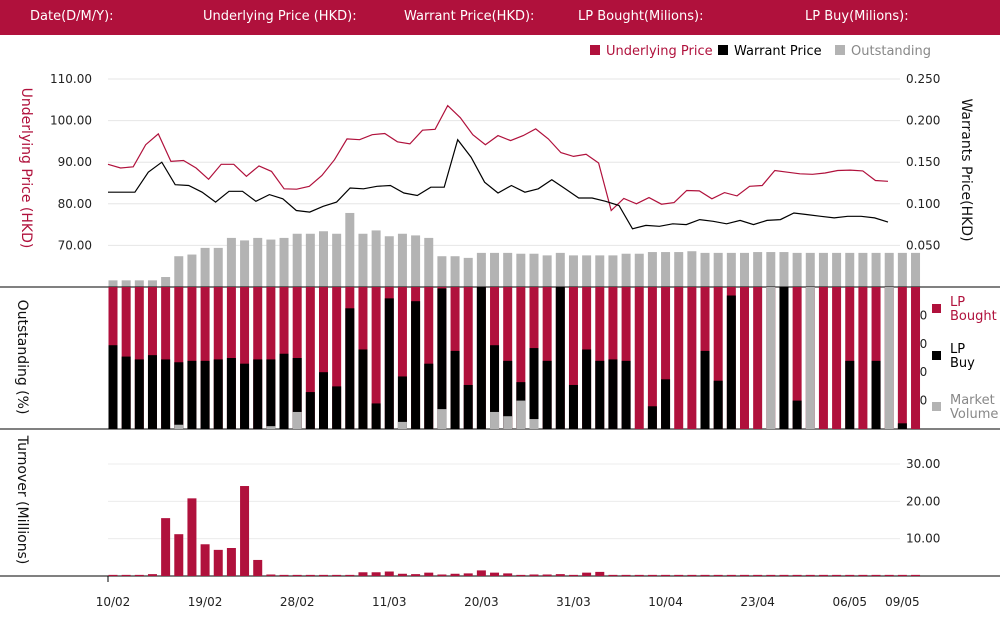  What do you see at coordinates (757, 602) in the screenshot?
I see `x-tick-label: 23/04` at bounding box center [757, 602].